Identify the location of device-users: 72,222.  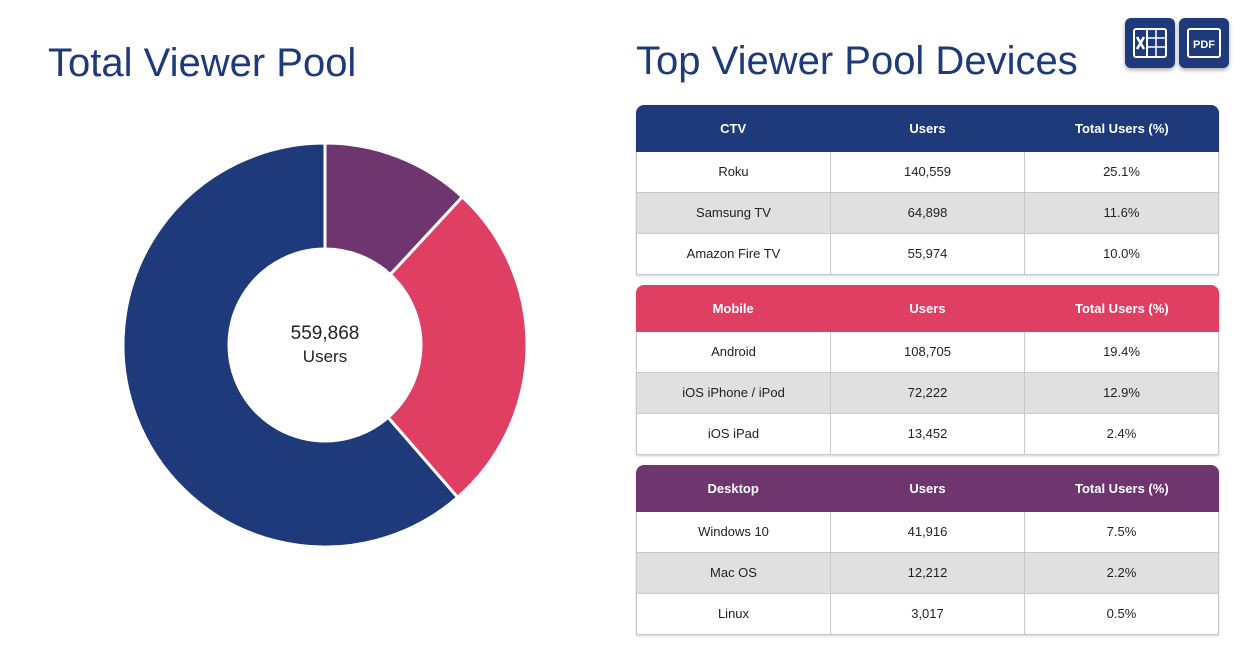
(928, 393).